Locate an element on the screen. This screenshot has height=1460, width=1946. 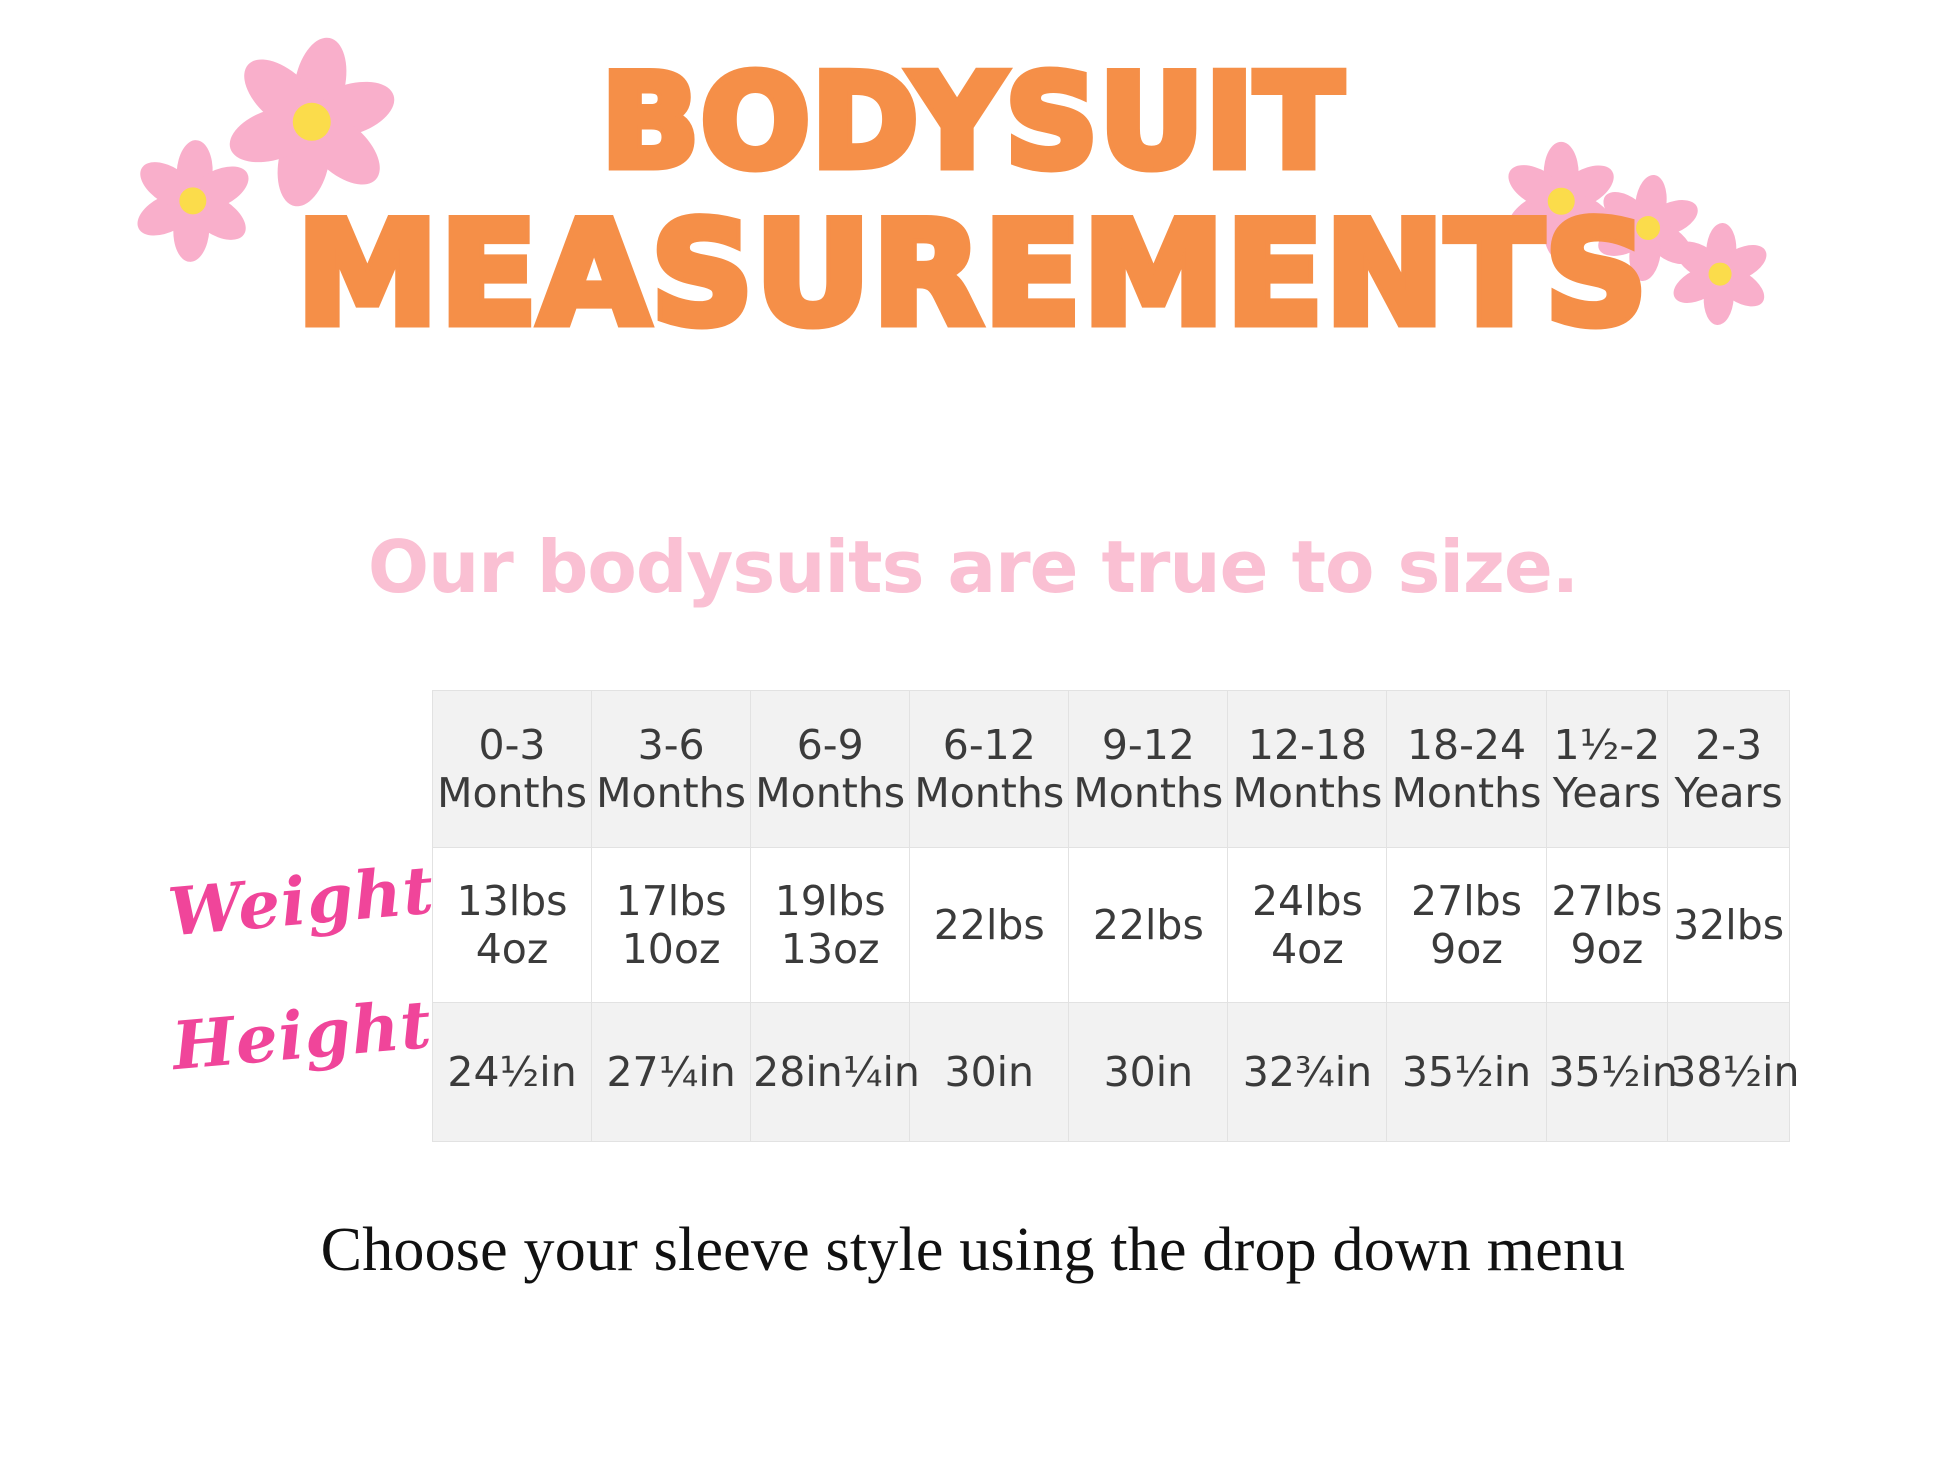
age-header-cell: 2-3 Years is located at coordinates (1728, 769).